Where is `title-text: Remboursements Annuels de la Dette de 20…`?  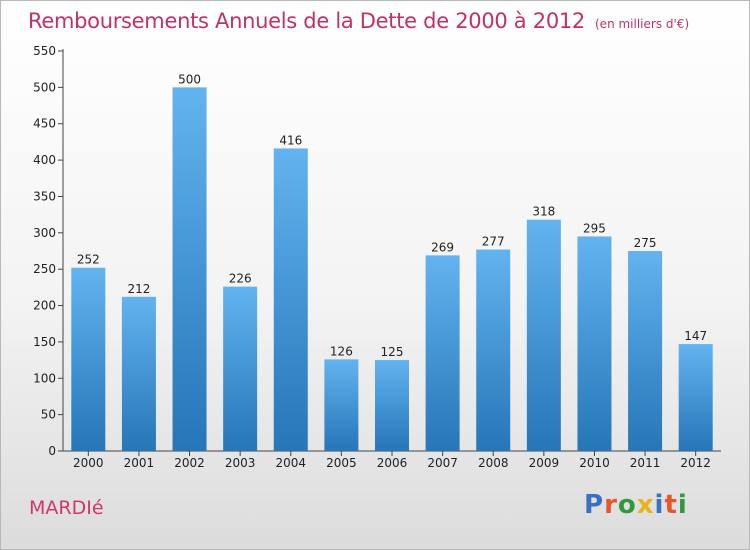 title-text: Remboursements Annuels de la Dette de 20… is located at coordinates (306, 21).